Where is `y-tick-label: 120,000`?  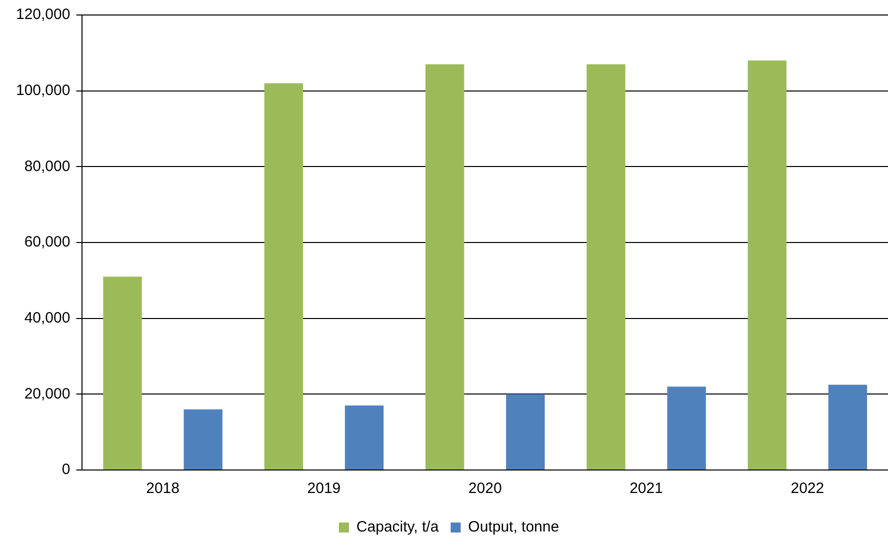
y-tick-label: 120,000 is located at coordinates (43, 15).